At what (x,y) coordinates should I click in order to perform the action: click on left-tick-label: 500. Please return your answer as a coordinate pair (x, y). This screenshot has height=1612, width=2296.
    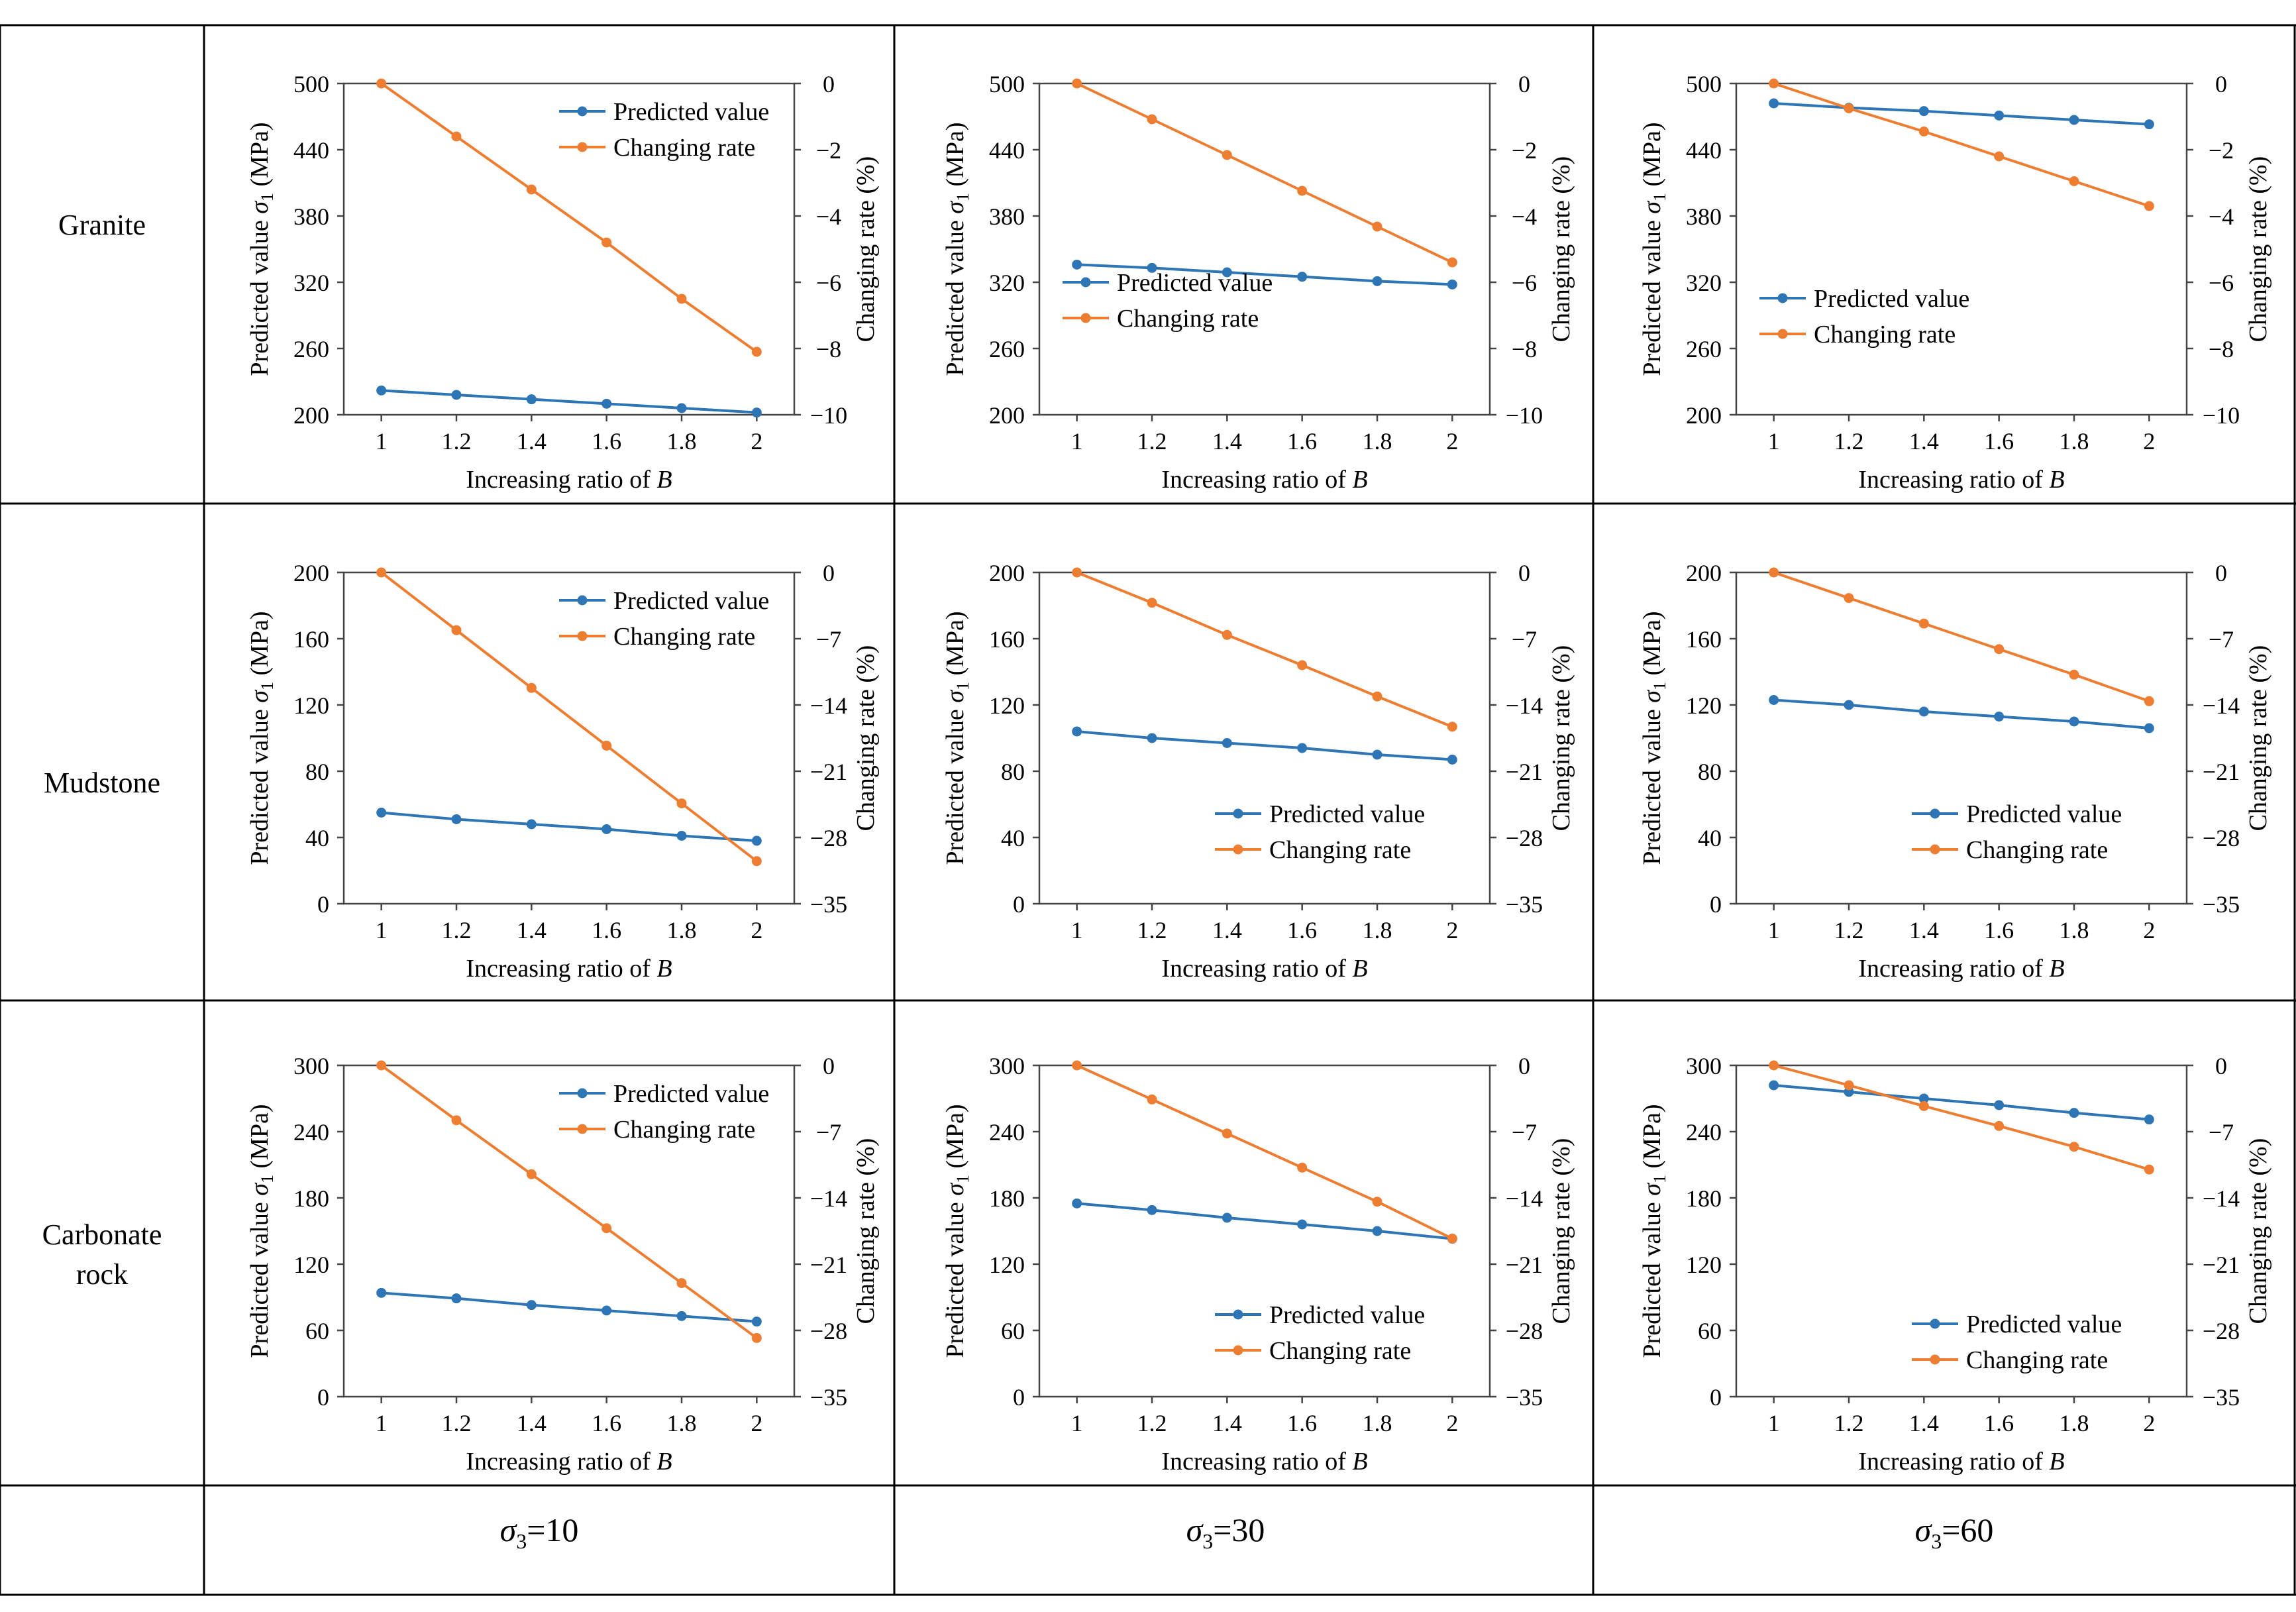
    Looking at the image, I should click on (1007, 84).